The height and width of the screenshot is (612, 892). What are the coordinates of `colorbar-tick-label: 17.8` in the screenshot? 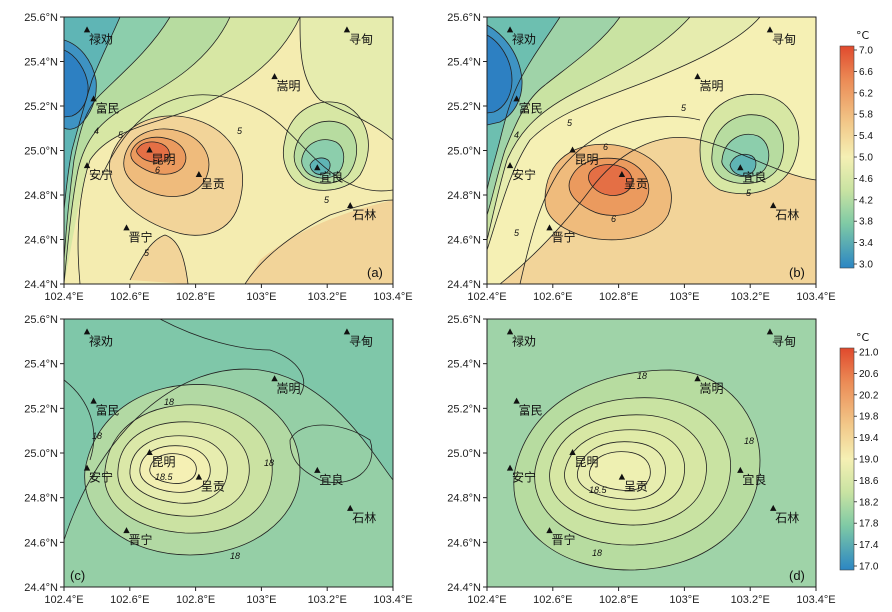 It's located at (869, 524).